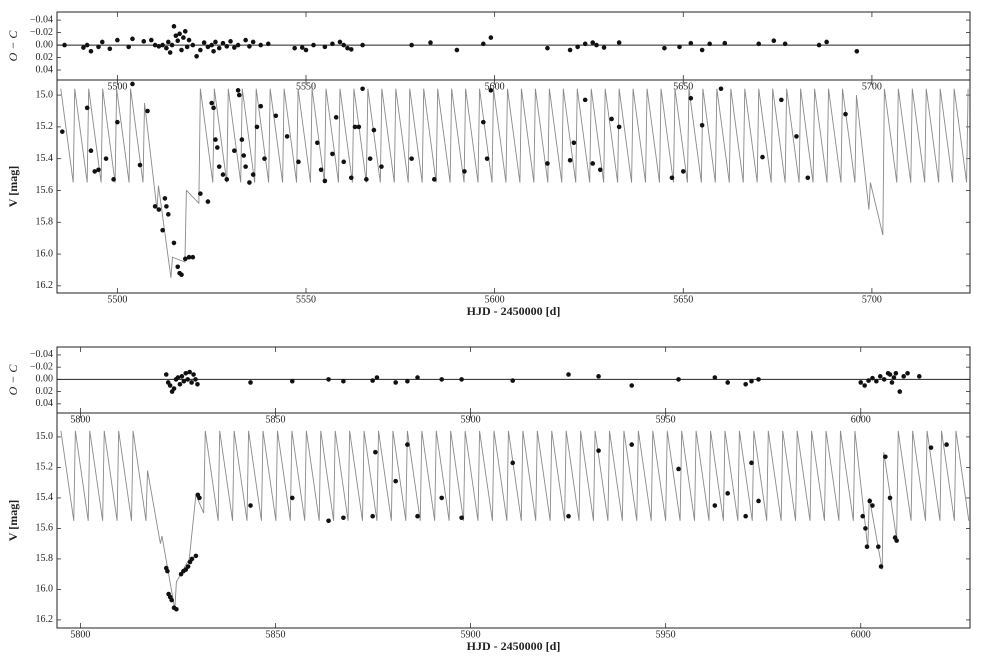  Describe the element at coordinates (306, 86) in the screenshot. I see `x-tick-label: 5550` at that location.